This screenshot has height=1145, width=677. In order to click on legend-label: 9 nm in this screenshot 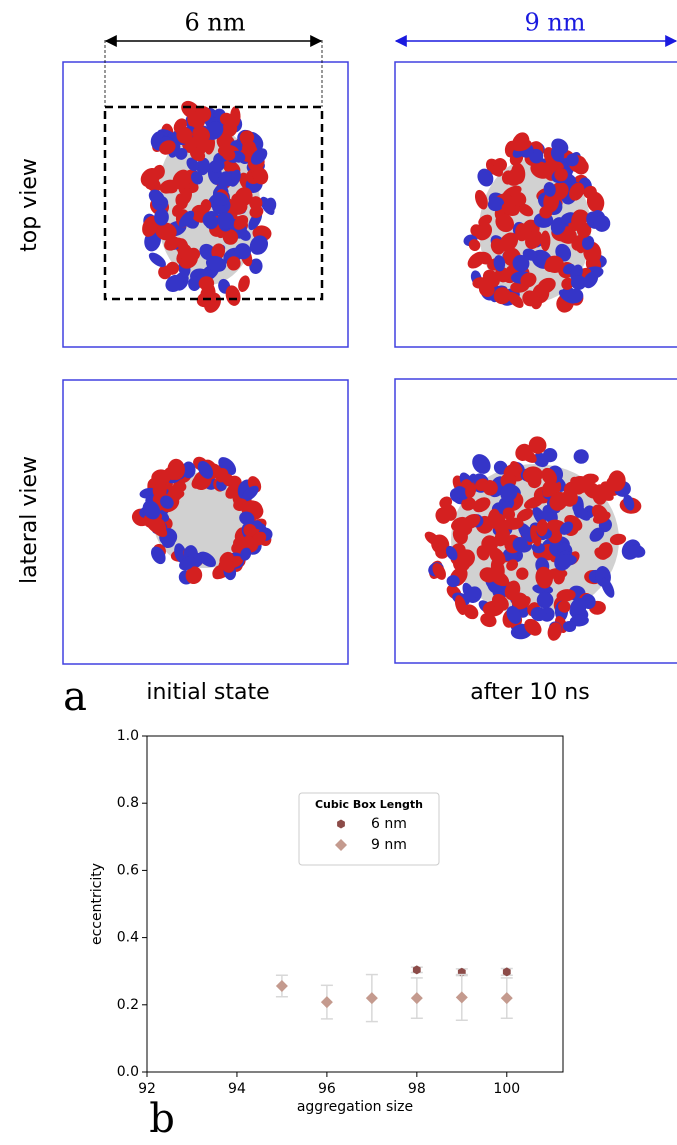, I will do `click(389, 845)`.